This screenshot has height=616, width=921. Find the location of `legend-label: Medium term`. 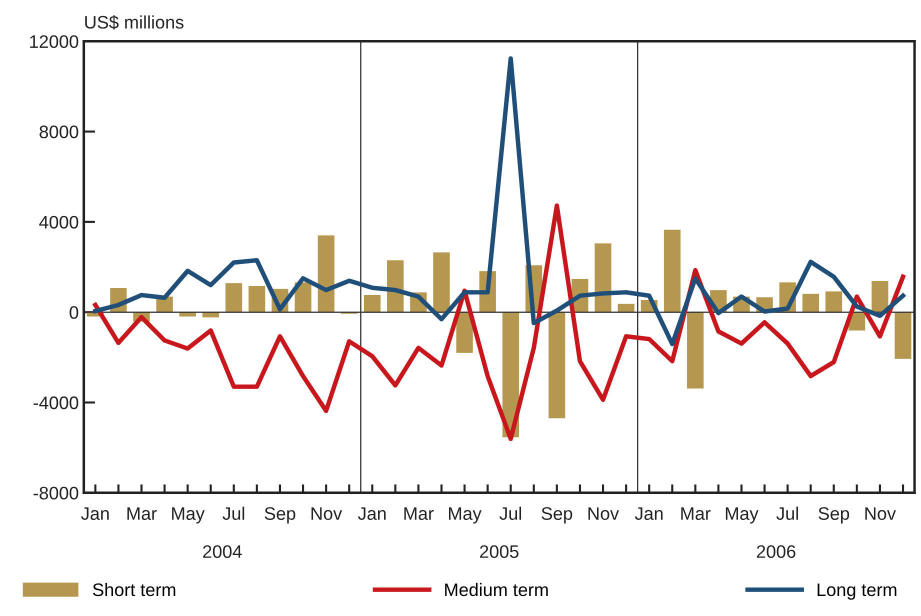

legend-label: Medium term is located at coordinates (496, 589).